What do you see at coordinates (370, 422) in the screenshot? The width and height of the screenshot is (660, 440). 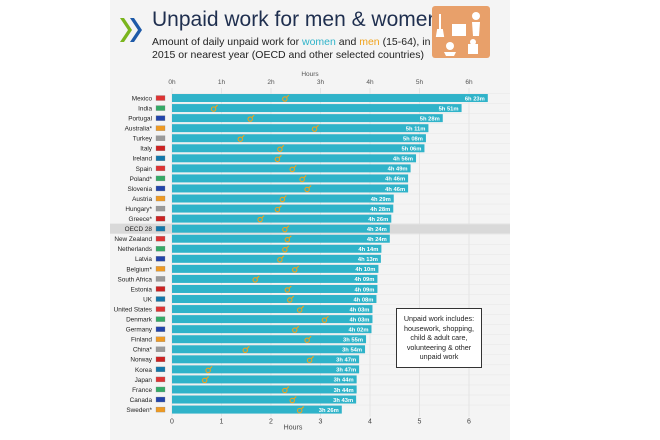 I see `x-tick-bottom: 4` at bounding box center [370, 422].